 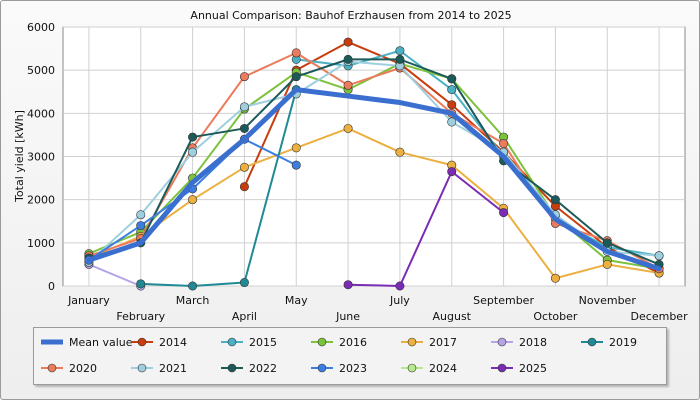 What do you see at coordinates (41, 70) in the screenshot?
I see `y-tick-label: 5000` at bounding box center [41, 70].